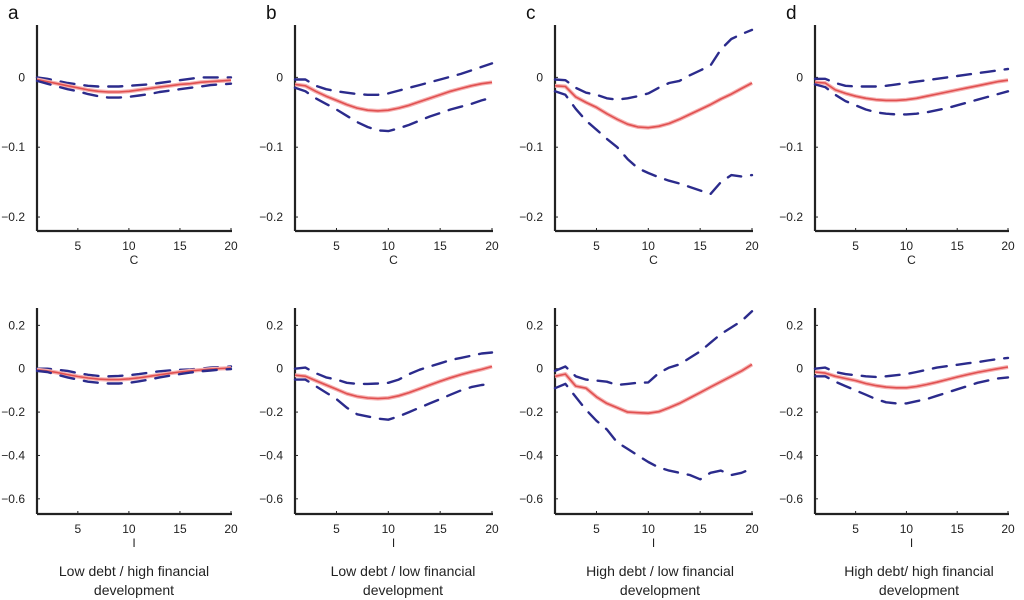 This screenshot has height=600, width=1024. Describe the element at coordinates (134, 581) in the screenshot. I see `caption-panel-a: Low debt / high financial development` at that location.